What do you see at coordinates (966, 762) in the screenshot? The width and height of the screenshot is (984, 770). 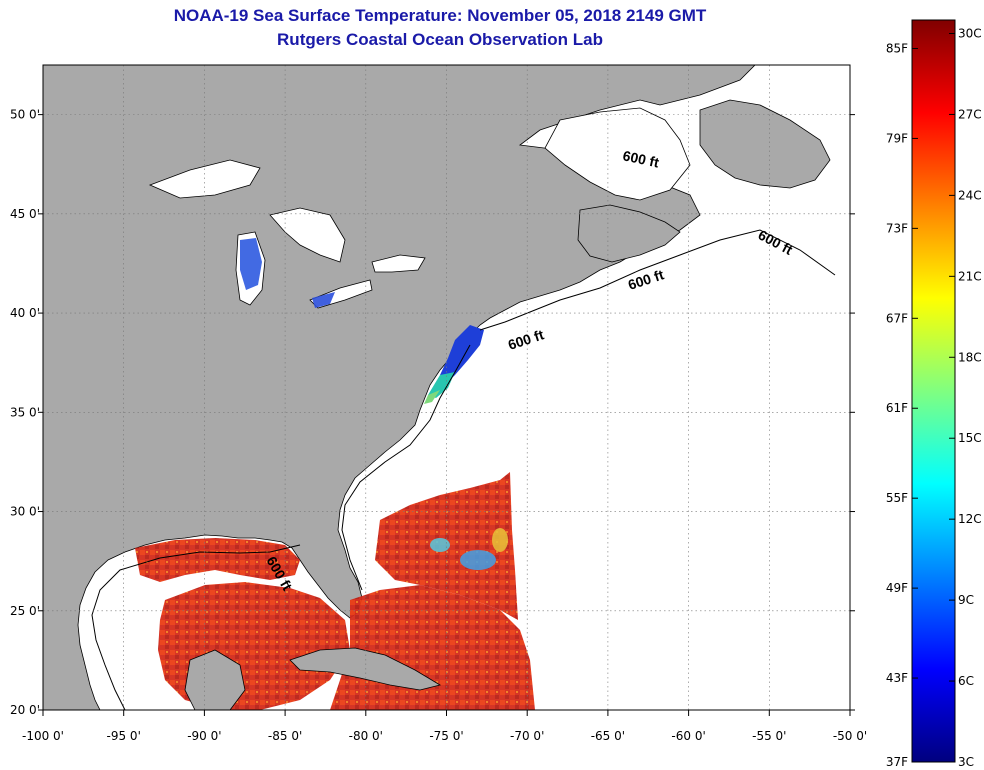 I see `colorbar-celsius-label: 3C` at bounding box center [966, 762].